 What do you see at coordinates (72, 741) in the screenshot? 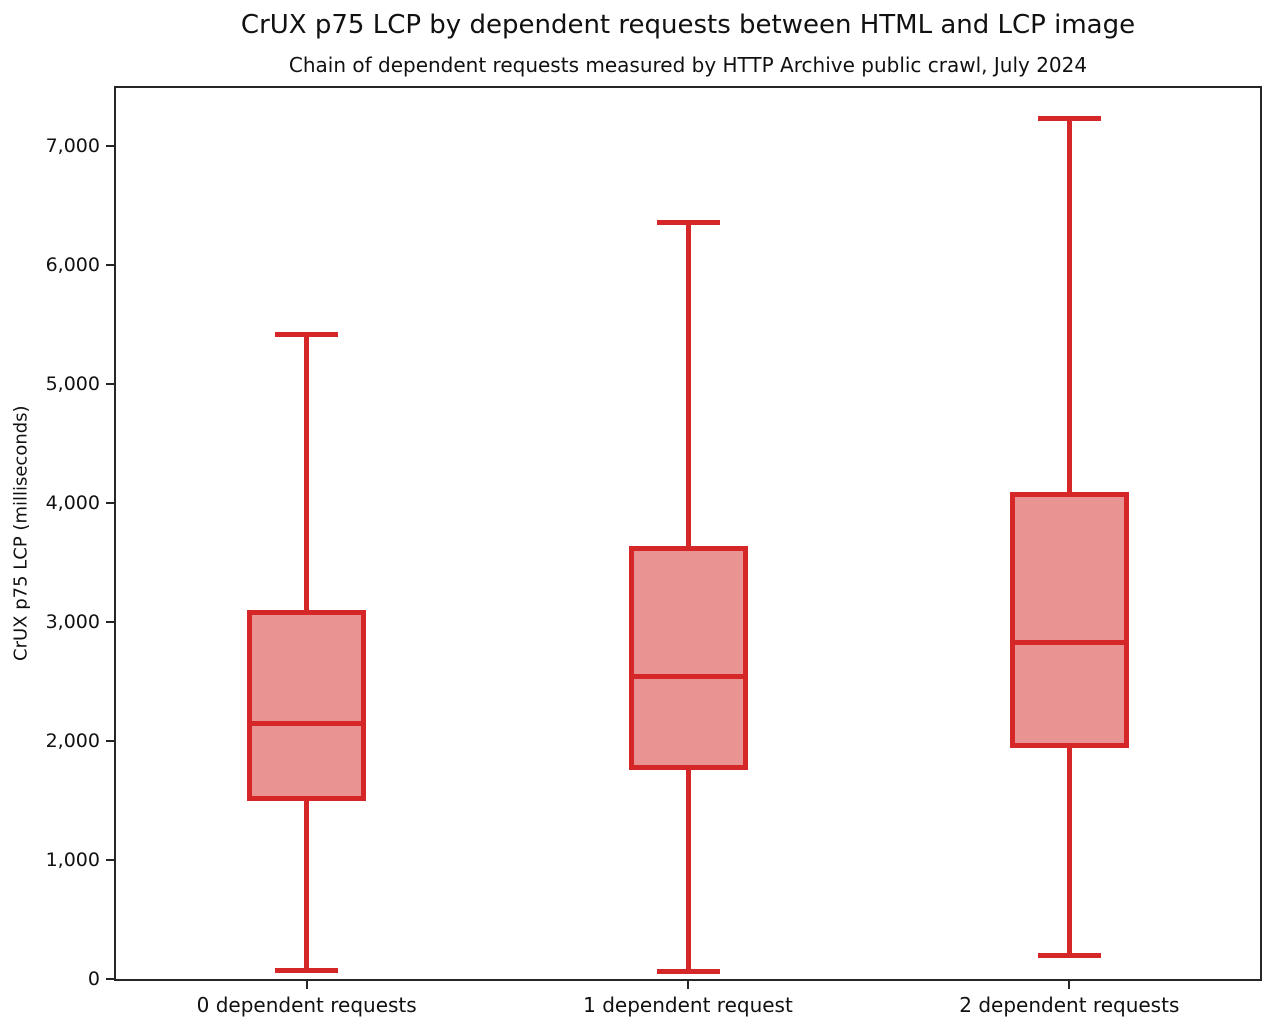
I see `y-tick-label: 2,000` at bounding box center [72, 741].